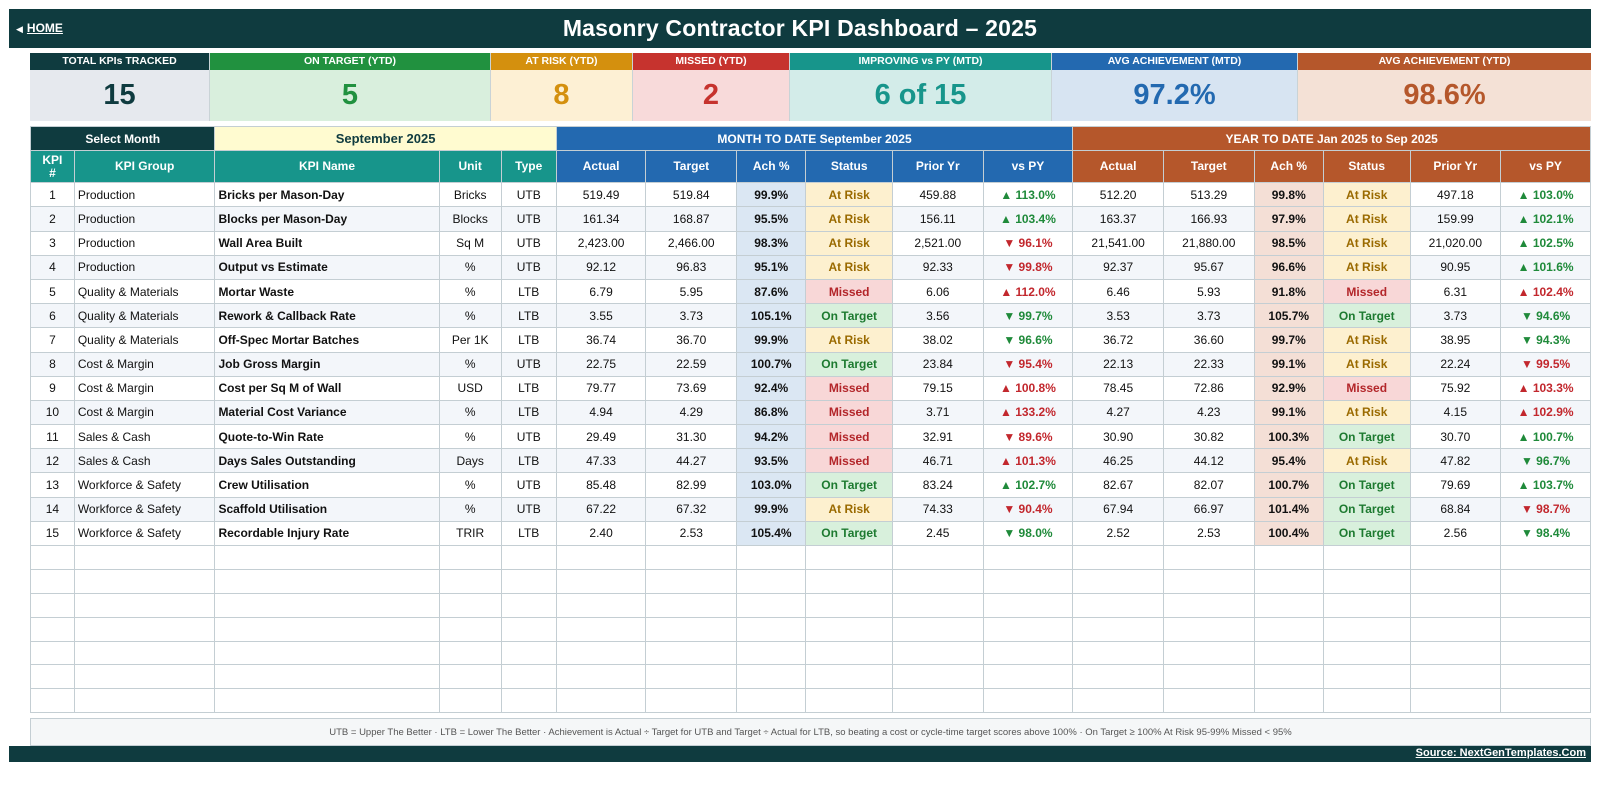  Describe the element at coordinates (1028, 267) in the screenshot. I see `mtd-vs-py: ▼ 99.8%` at that location.